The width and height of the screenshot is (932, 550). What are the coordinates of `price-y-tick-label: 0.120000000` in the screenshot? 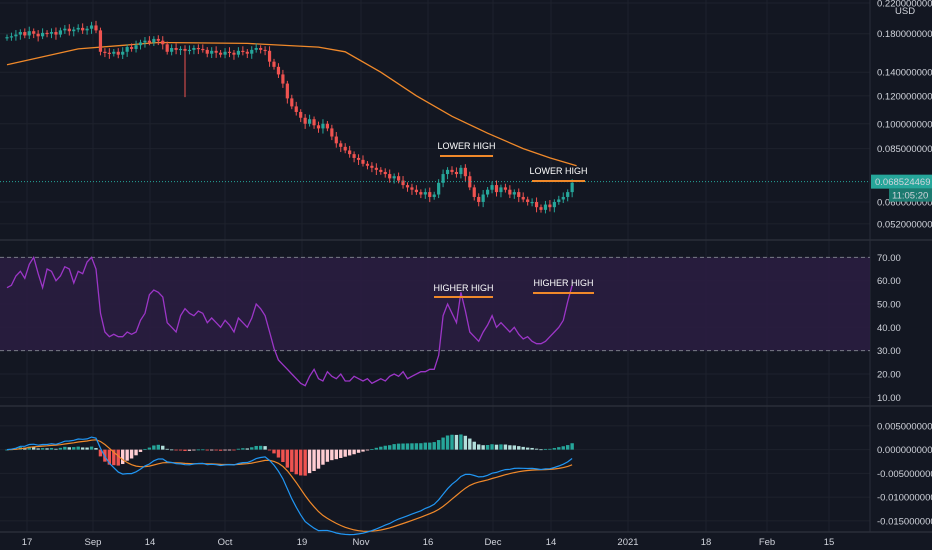 It's located at (904, 96).